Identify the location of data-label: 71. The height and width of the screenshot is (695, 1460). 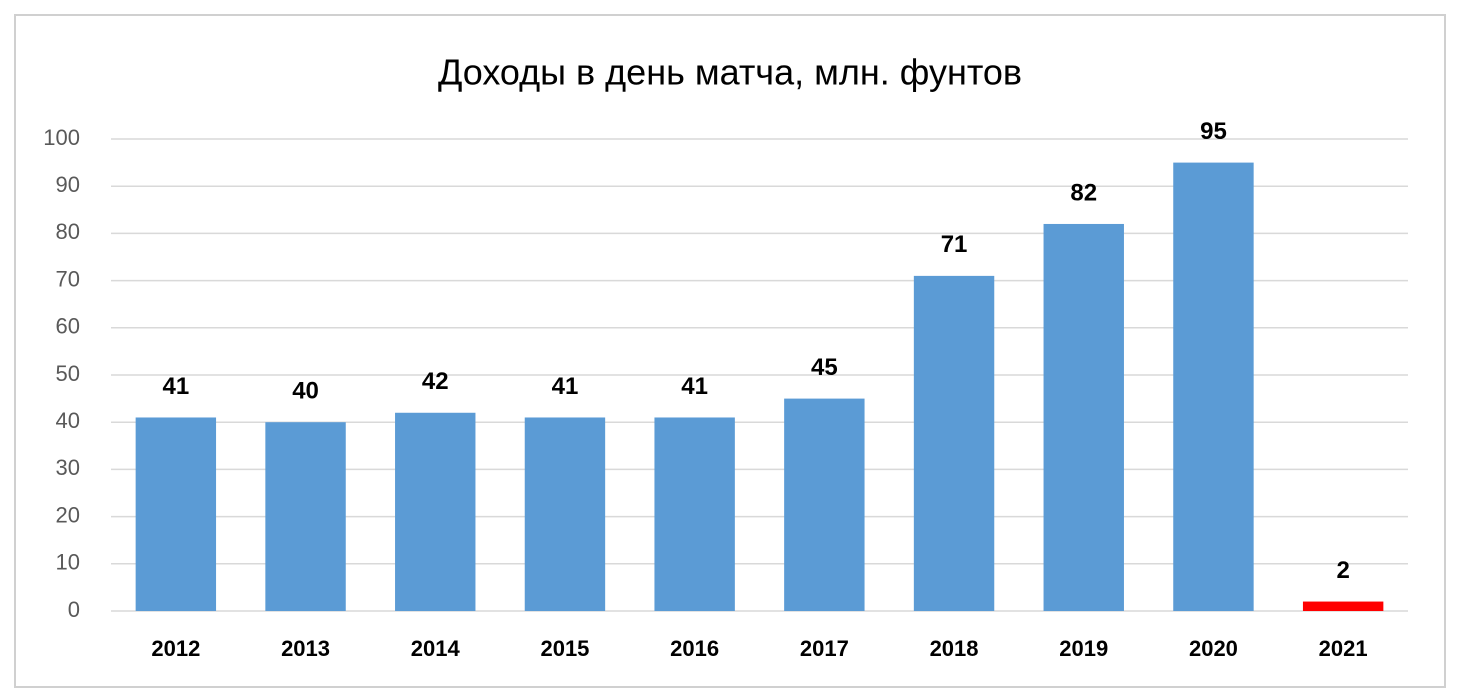
(954, 244).